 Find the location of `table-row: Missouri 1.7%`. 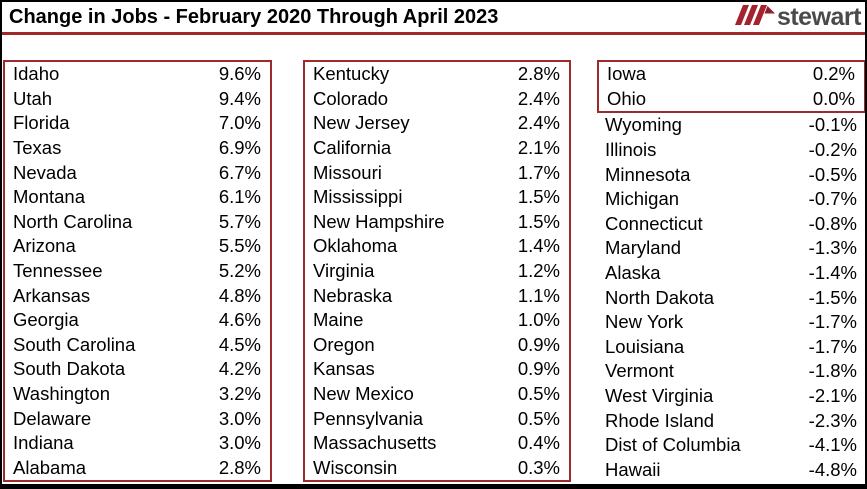

table-row: Missouri 1.7% is located at coordinates (437, 172).